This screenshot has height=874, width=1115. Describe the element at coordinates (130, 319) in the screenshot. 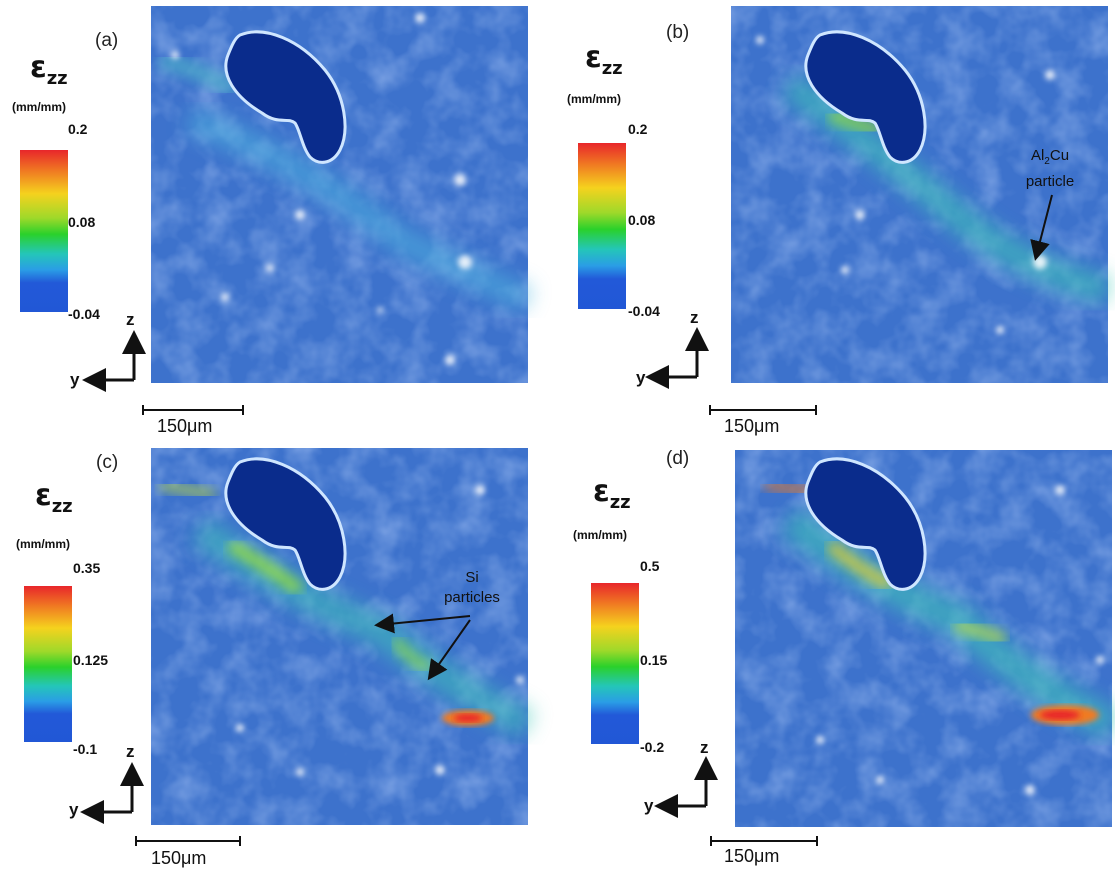

I see `axis-z-label-a: z` at that location.